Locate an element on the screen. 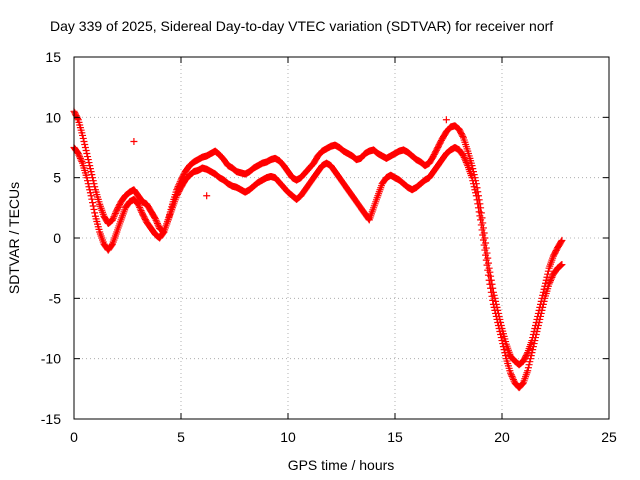 The height and width of the screenshot is (480, 640). y-tick-label: 15 is located at coordinates (53, 57).